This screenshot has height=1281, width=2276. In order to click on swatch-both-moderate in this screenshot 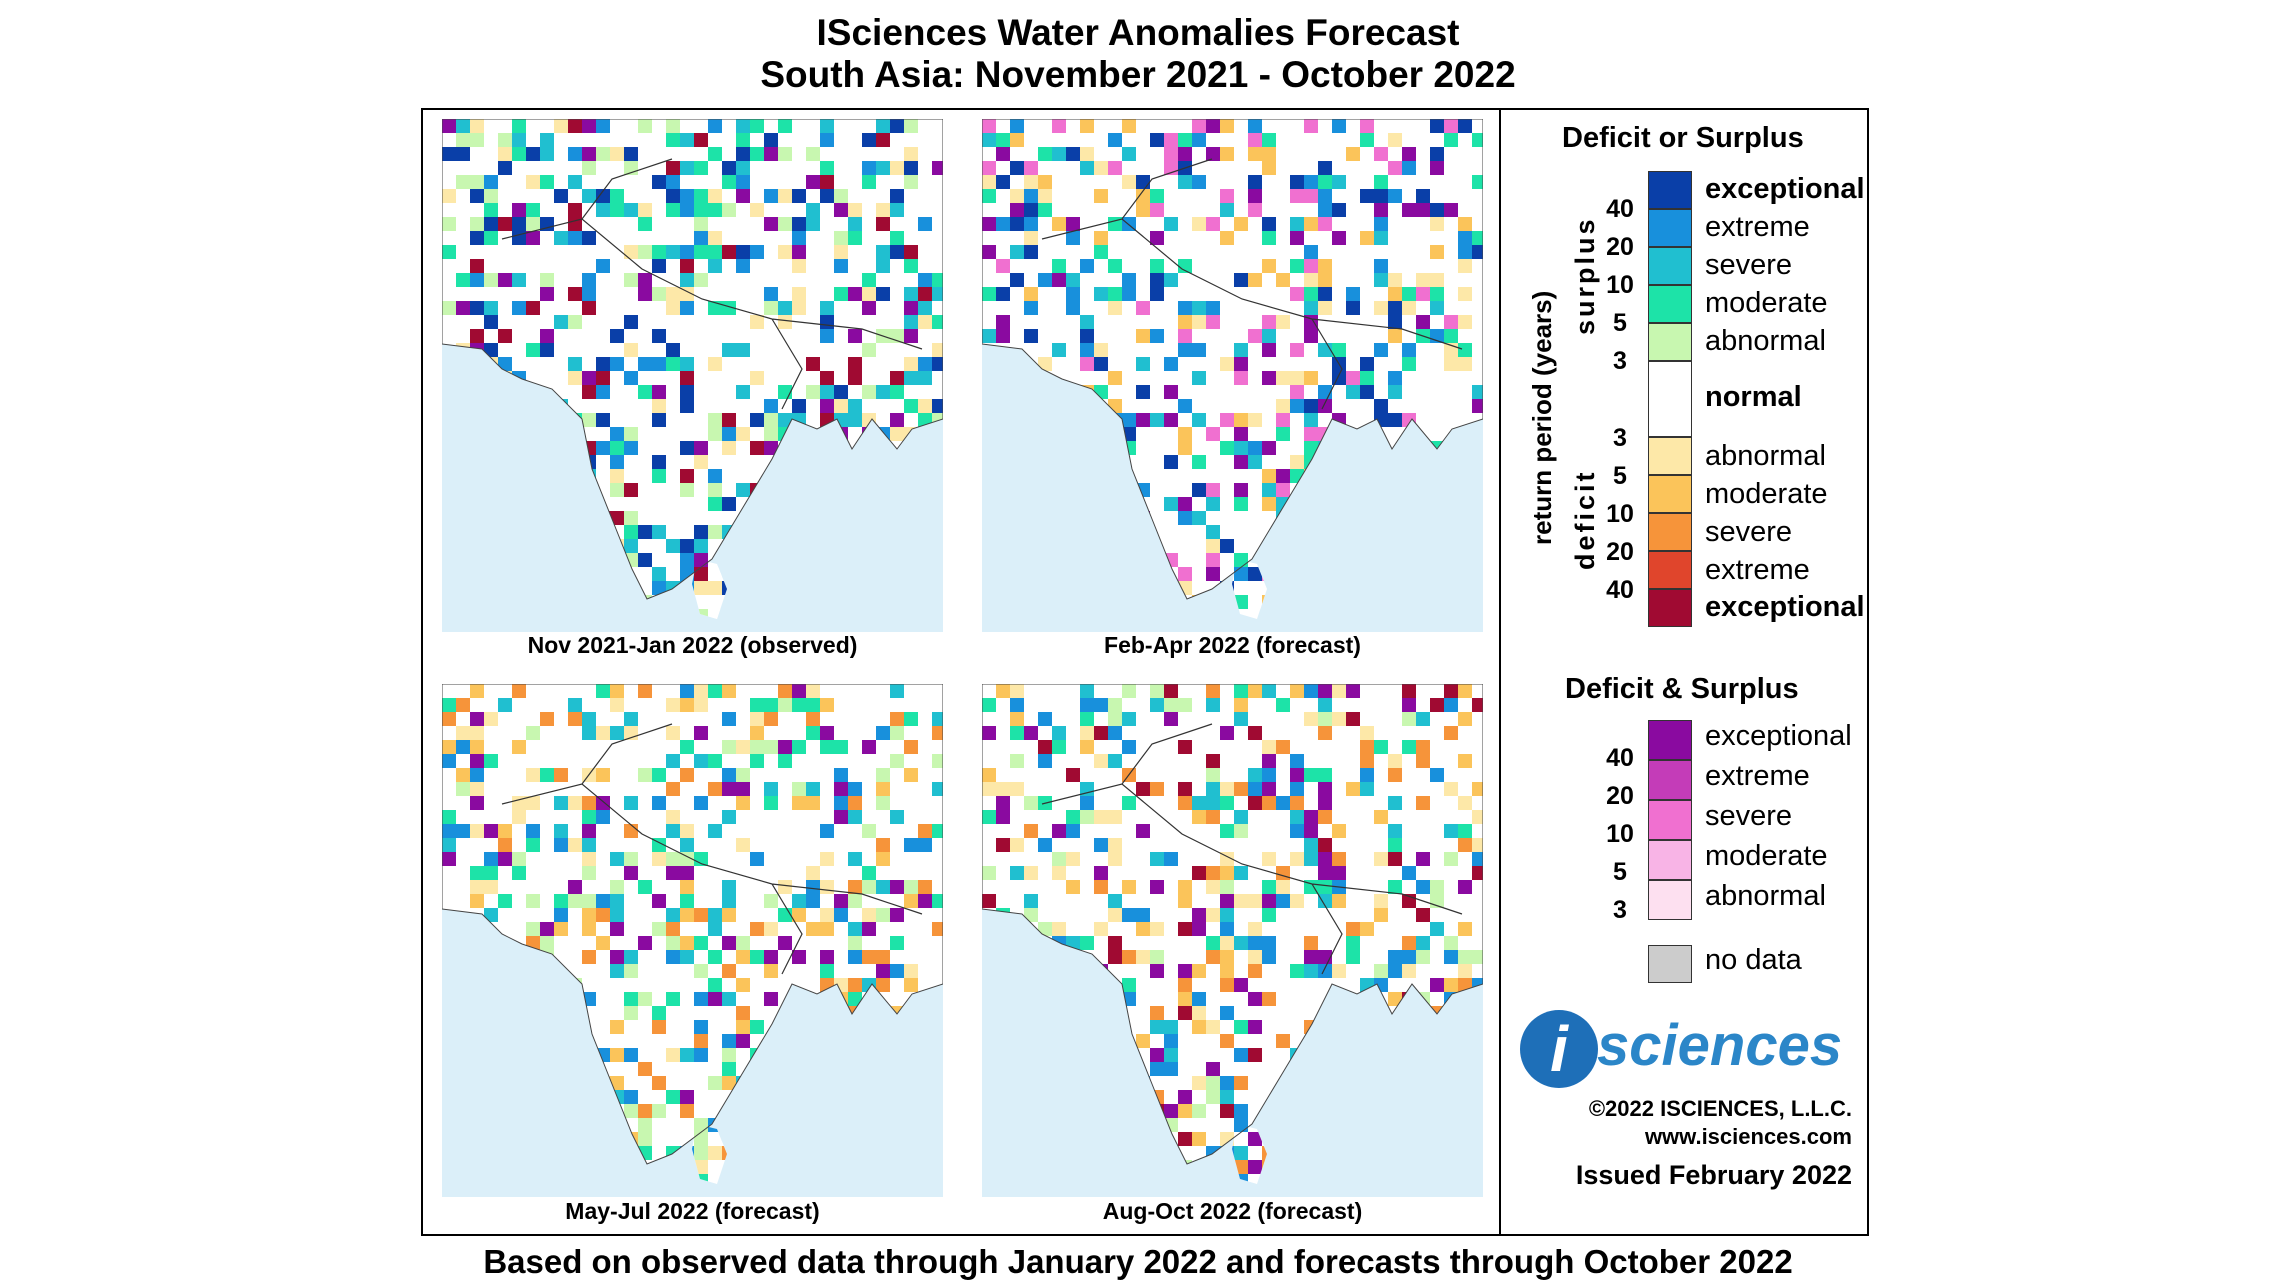, I will do `click(1670, 860)`.